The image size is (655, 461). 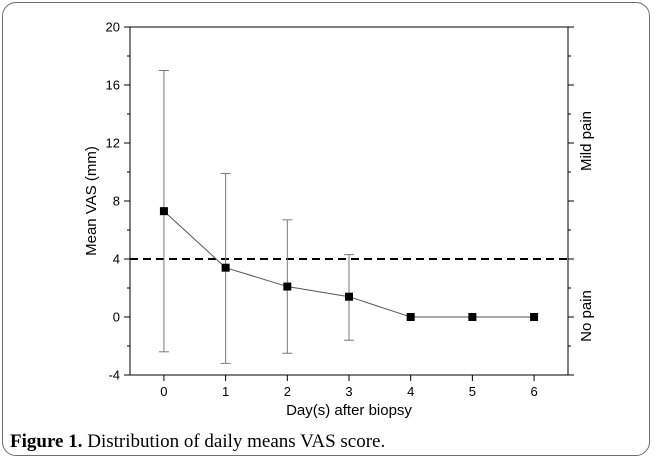 I want to click on x-tick-label: 0, so click(x=163, y=391).